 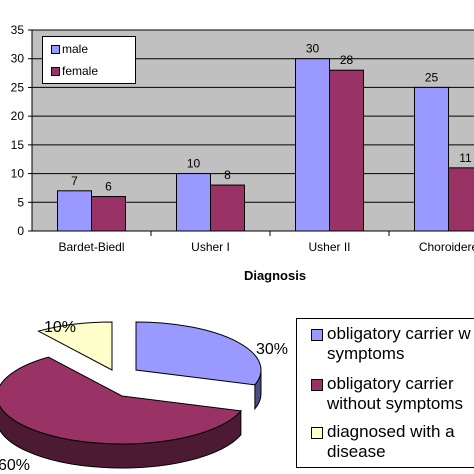 I want to click on data-label: 7, so click(x=74, y=181).